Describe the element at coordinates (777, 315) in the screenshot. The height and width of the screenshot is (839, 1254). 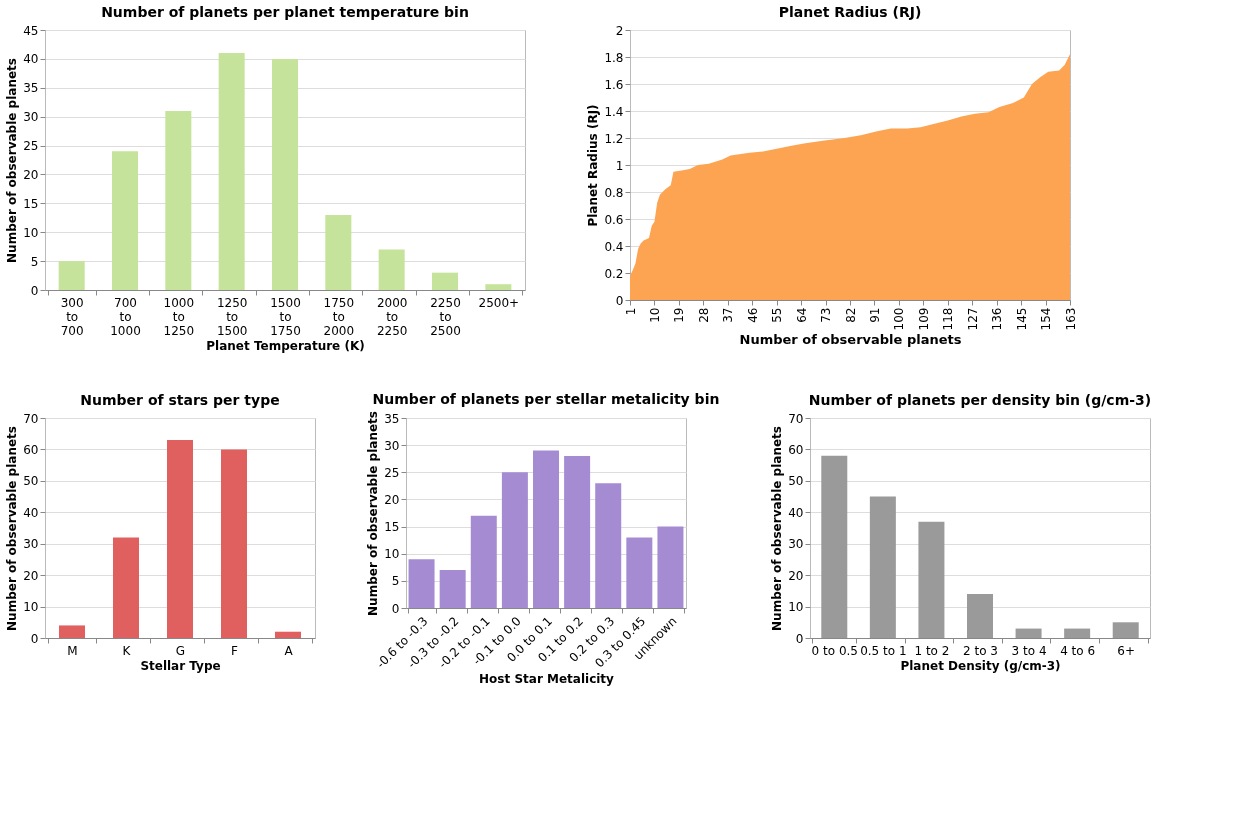
I see `x-tick-label: 55` at that location.